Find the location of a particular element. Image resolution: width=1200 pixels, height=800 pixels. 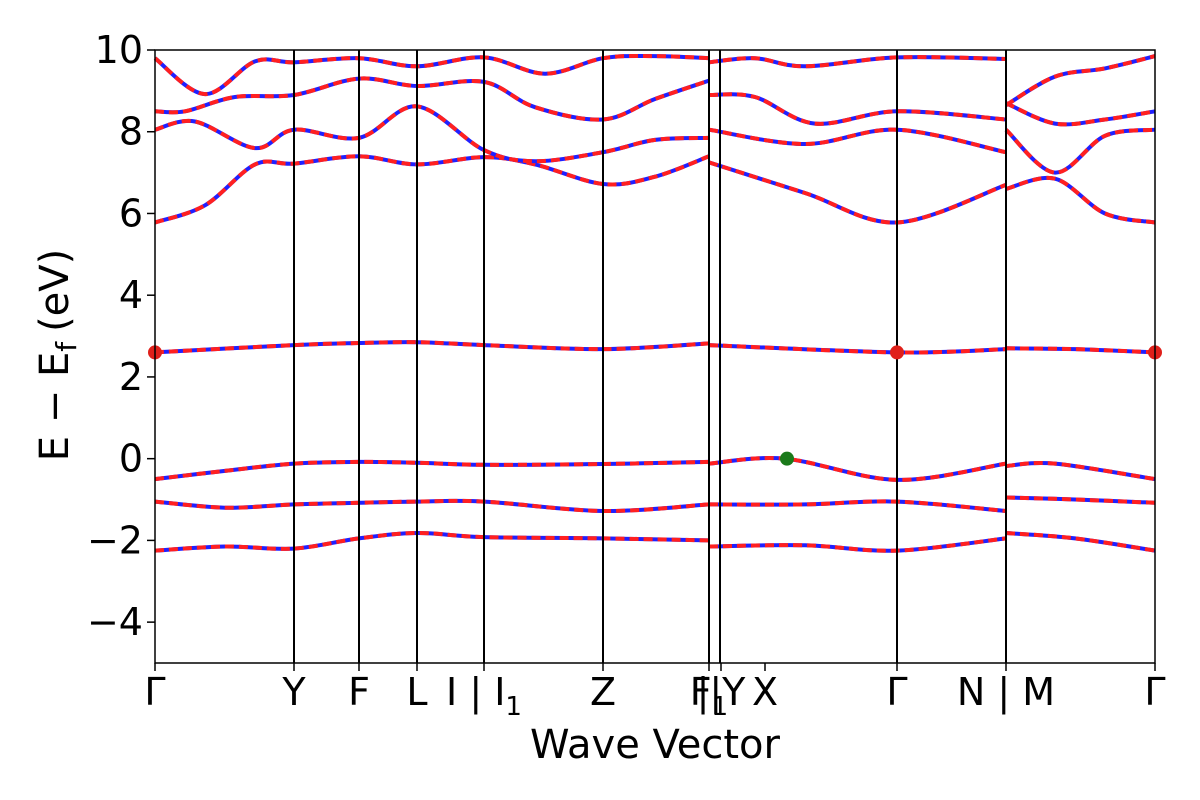

x-tick-label-8: X is located at coordinates (765, 692).